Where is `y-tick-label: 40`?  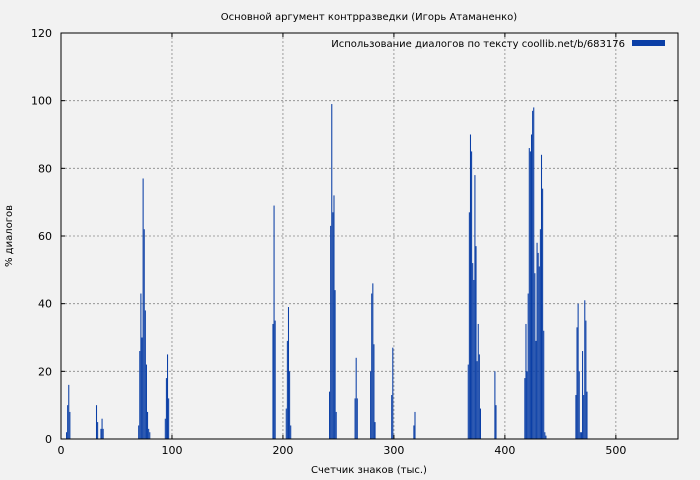 y-tick-label: 40 is located at coordinates (45, 304).